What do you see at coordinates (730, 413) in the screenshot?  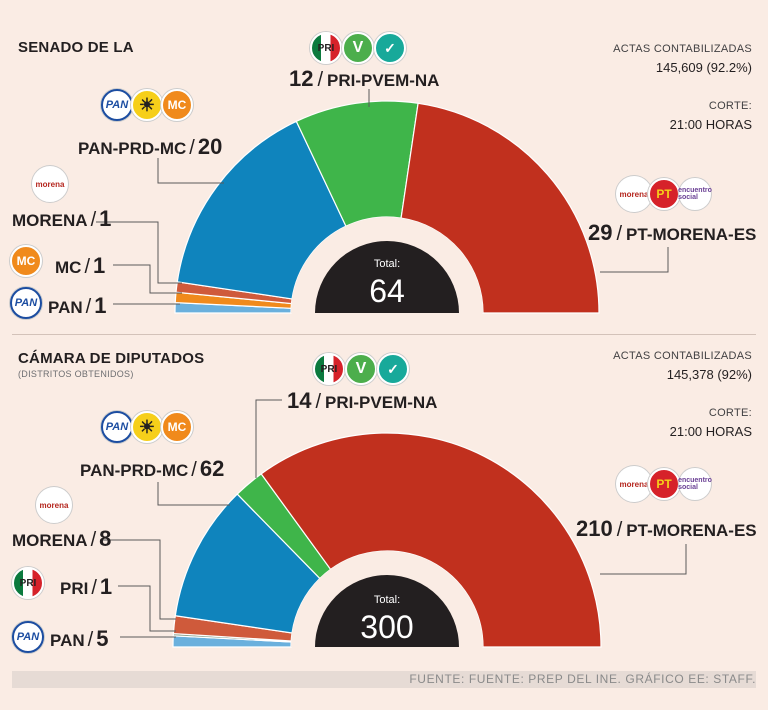 I see `diputados-corte-label: CORTE:` at bounding box center [730, 413].